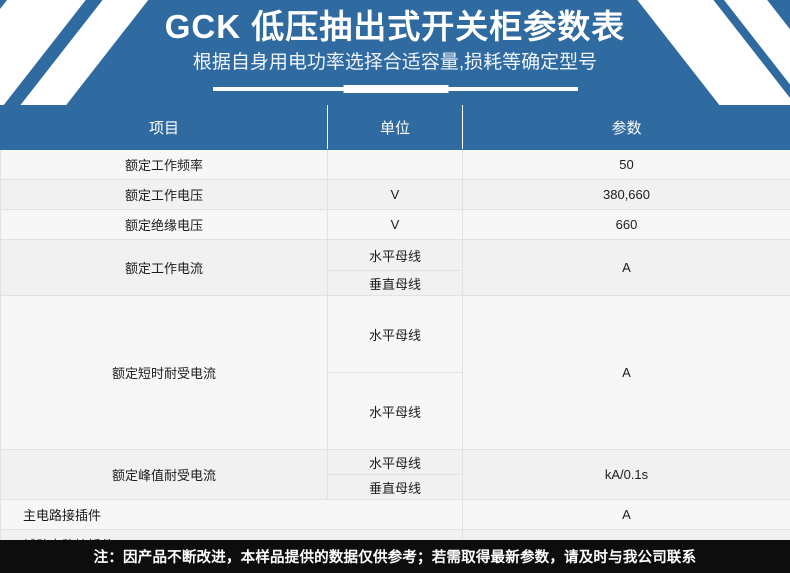 The width and height of the screenshot is (790, 573). I want to click on cell-item: 额定工作频率, so click(164, 164).